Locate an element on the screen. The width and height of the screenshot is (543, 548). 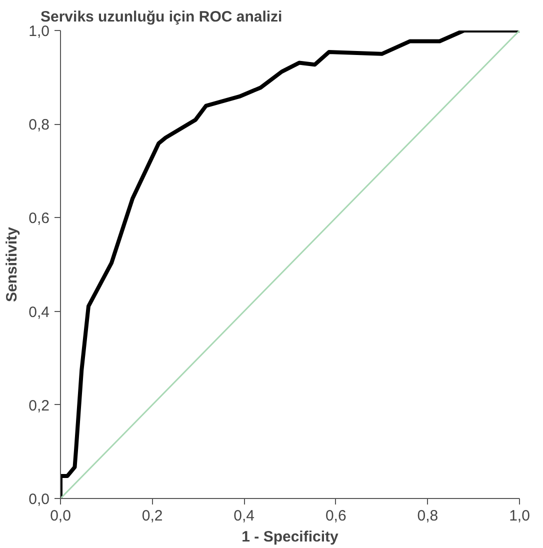
x-tick-label: 0,2 is located at coordinates (152, 516).